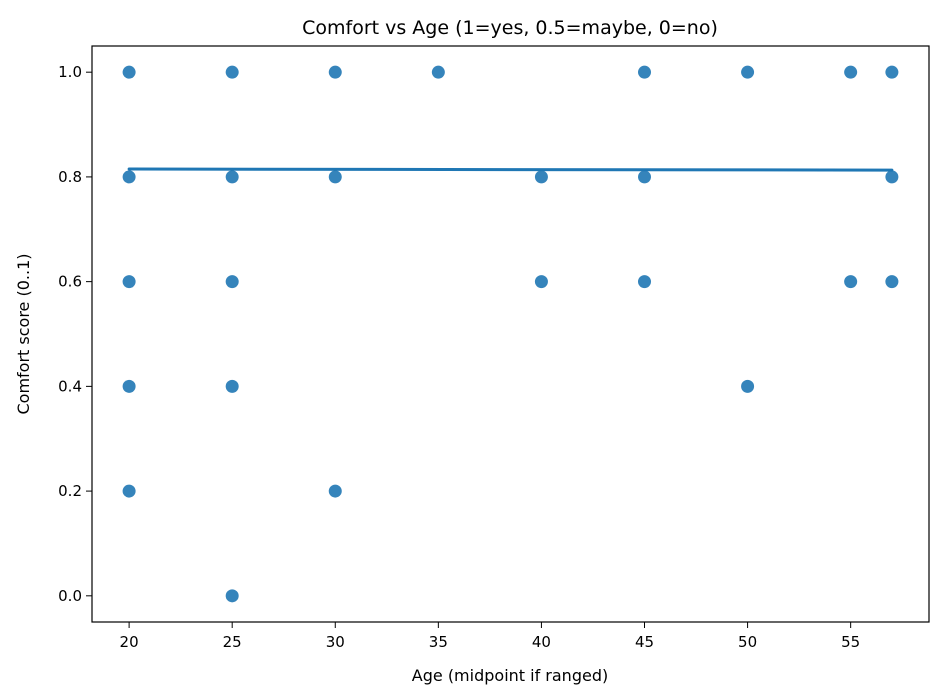 The height and width of the screenshot is (700, 944). Describe the element at coordinates (70, 491) in the screenshot. I see `y-tick-label: 0.2` at that location.